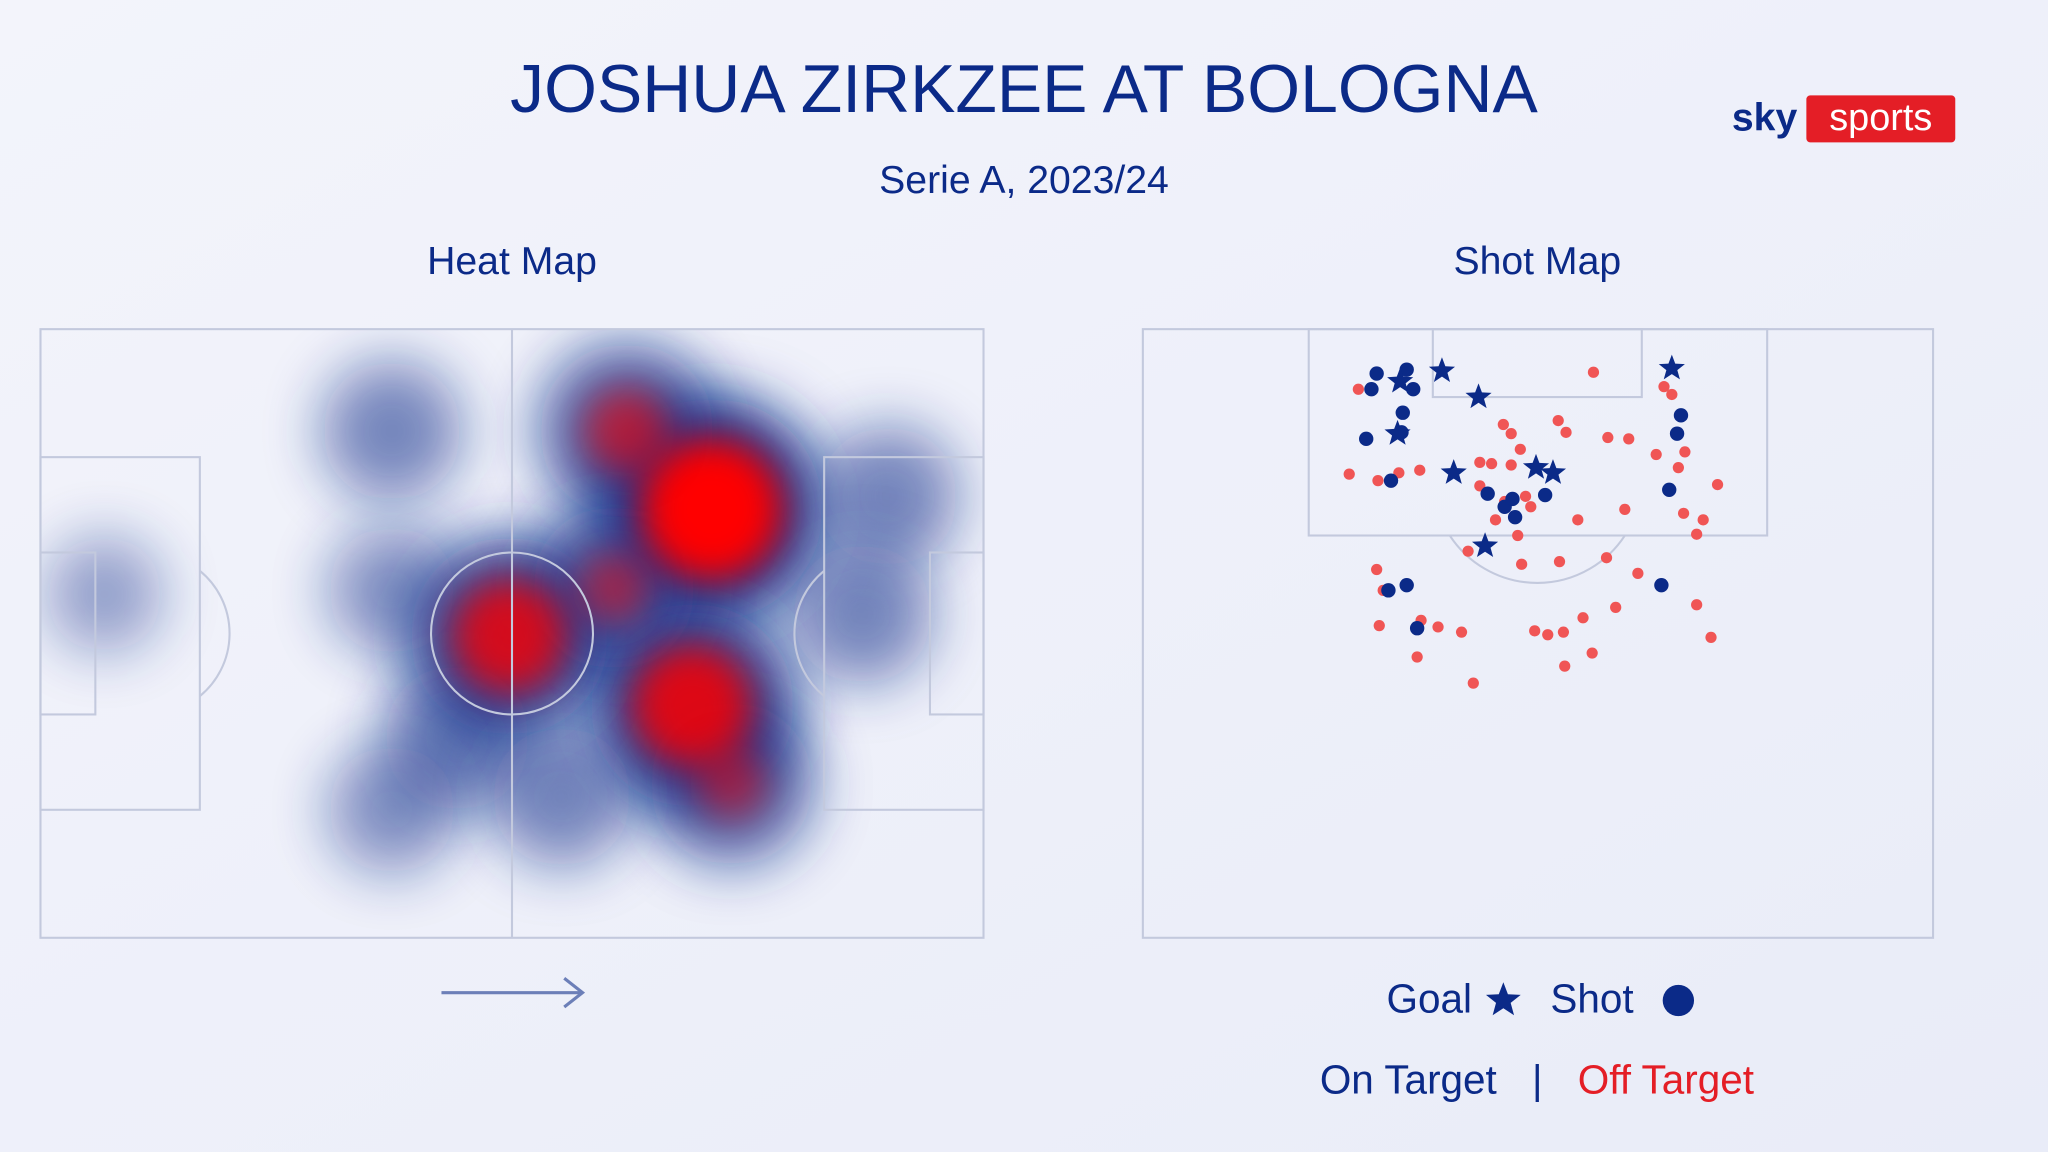 The height and width of the screenshot is (1152, 2048). What do you see at coordinates (1666, 1079) in the screenshot?
I see `legend-off-target: Off Target` at bounding box center [1666, 1079].